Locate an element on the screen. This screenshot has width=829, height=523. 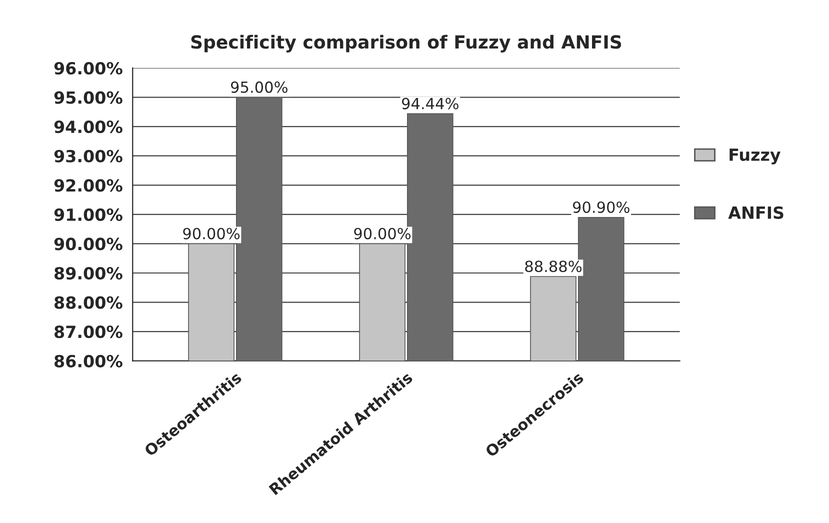
legend-label: ANFIS is located at coordinates (756, 212).